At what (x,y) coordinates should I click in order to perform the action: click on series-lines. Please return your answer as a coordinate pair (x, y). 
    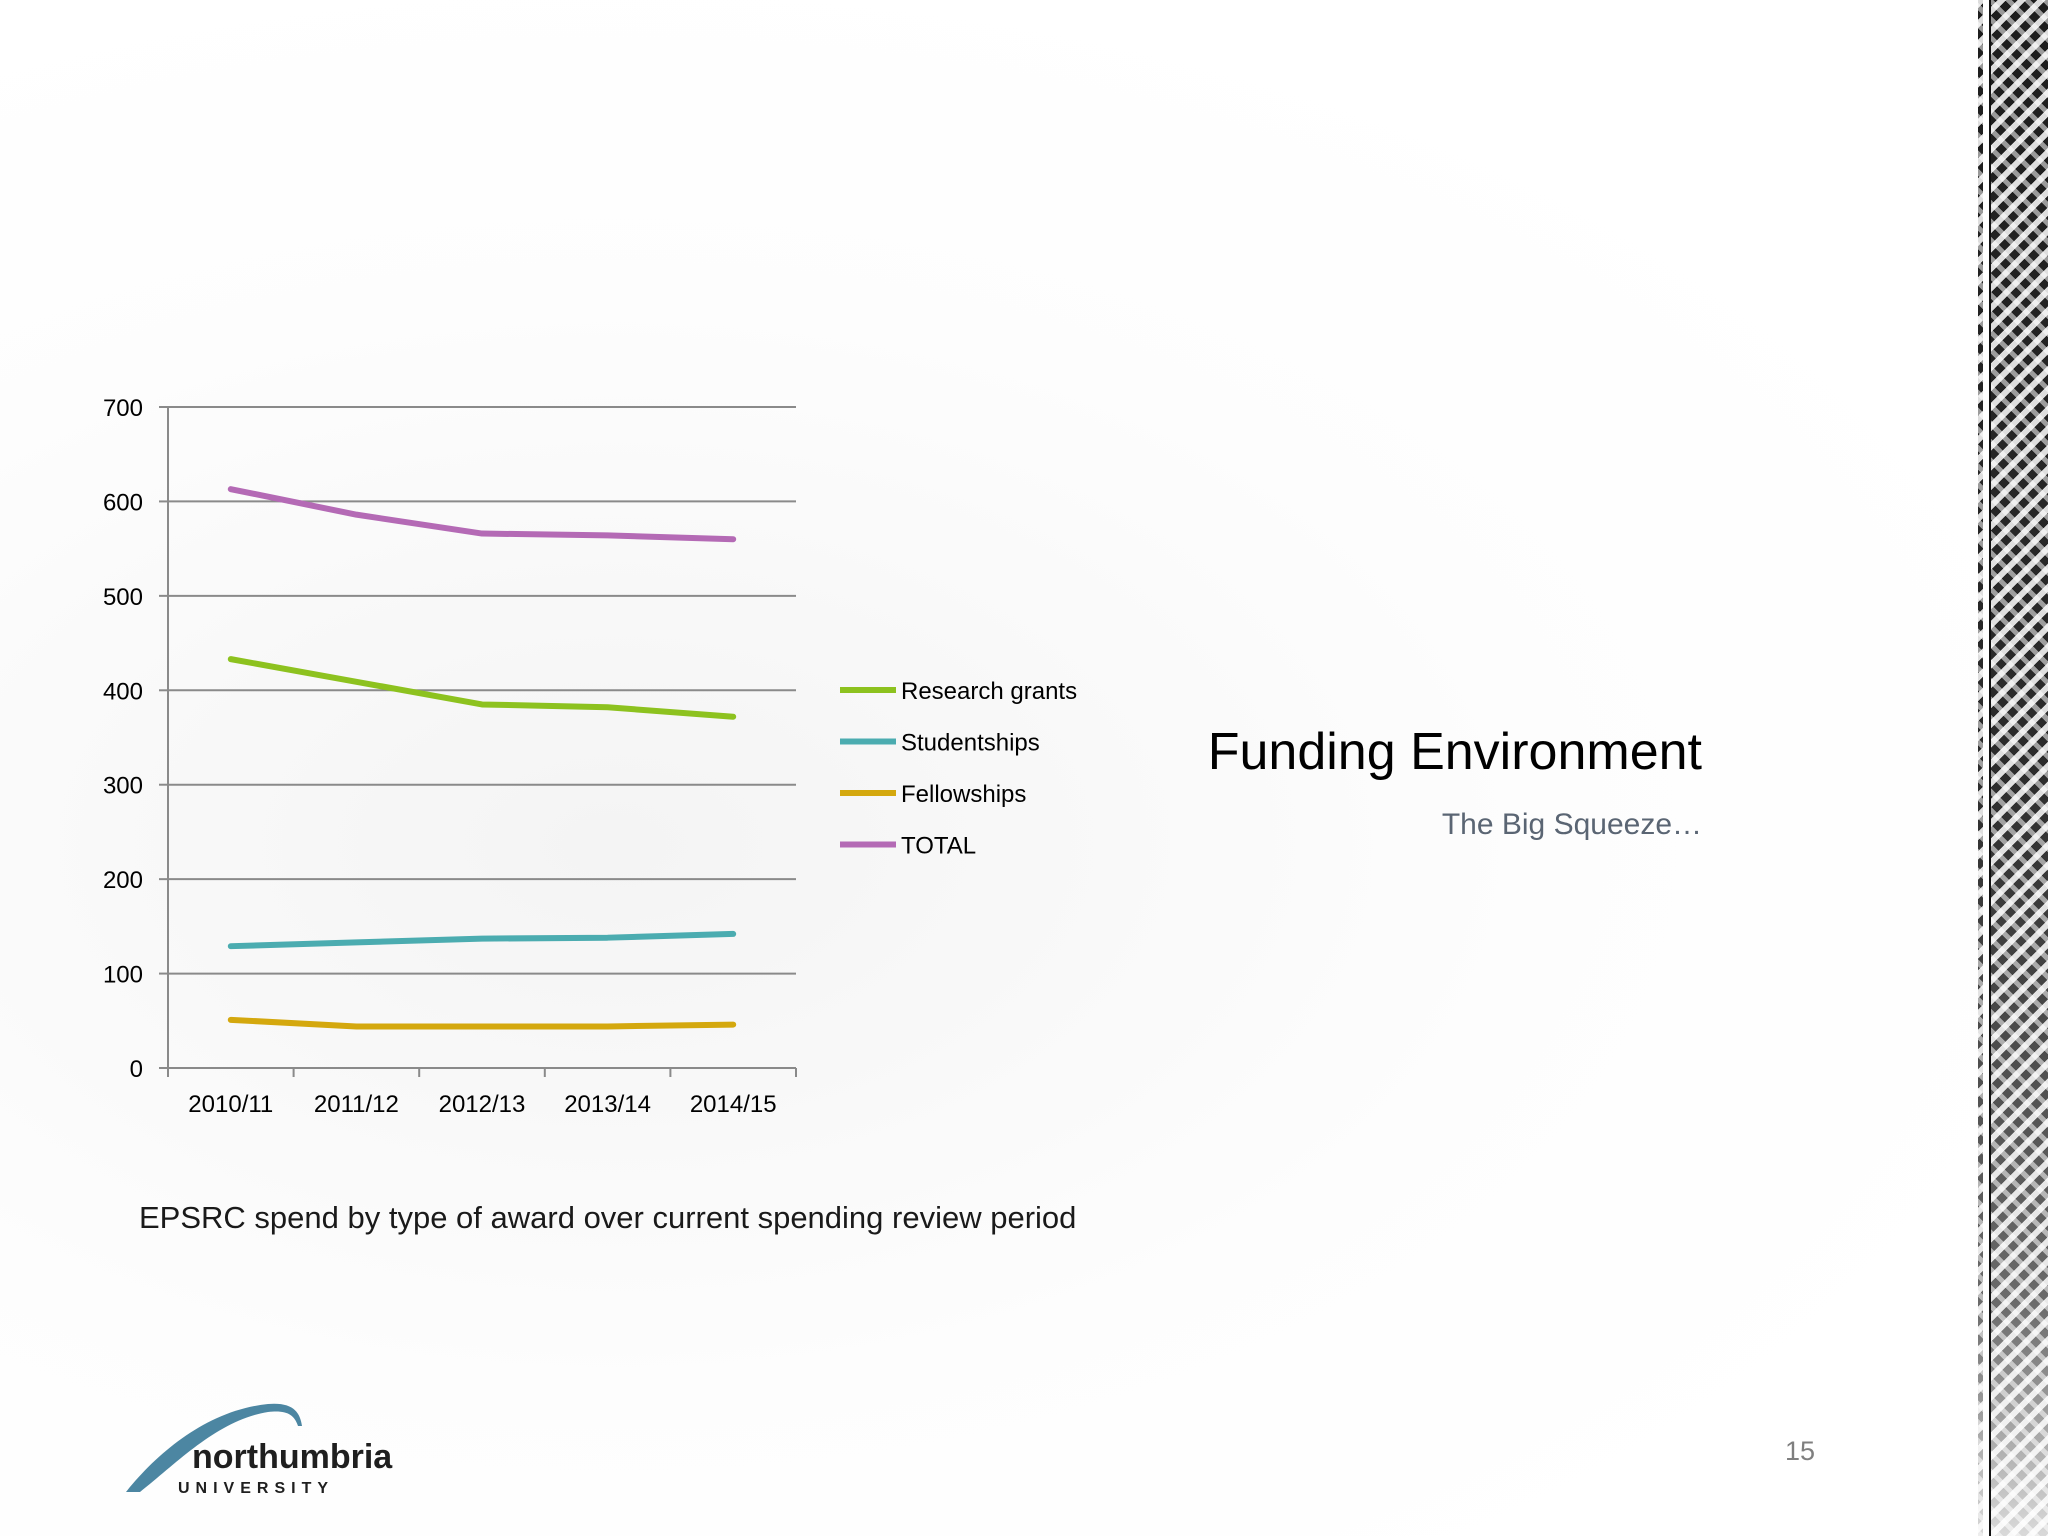
    Looking at the image, I should click on (482, 758).